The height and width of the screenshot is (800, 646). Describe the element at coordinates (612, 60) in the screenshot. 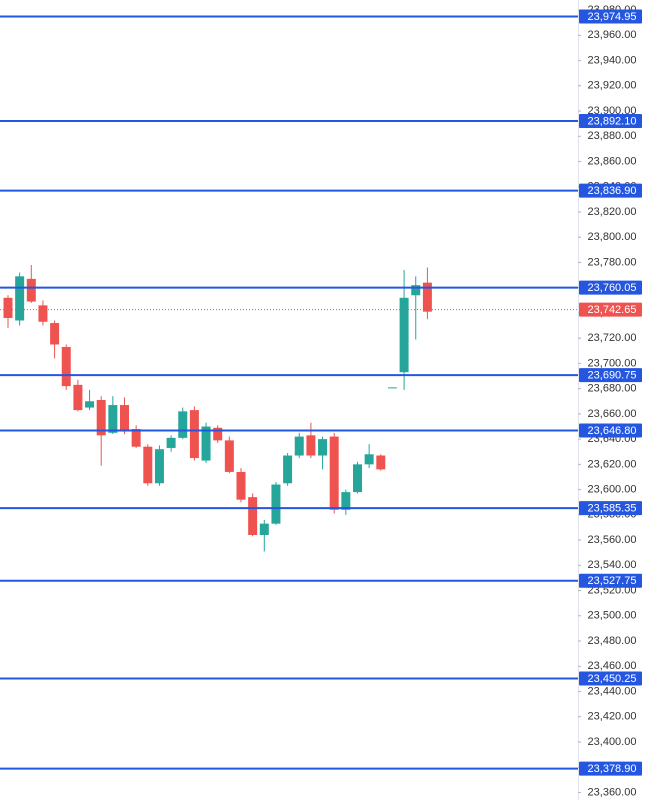

I see `y-tick-label: 23,940.00` at that location.